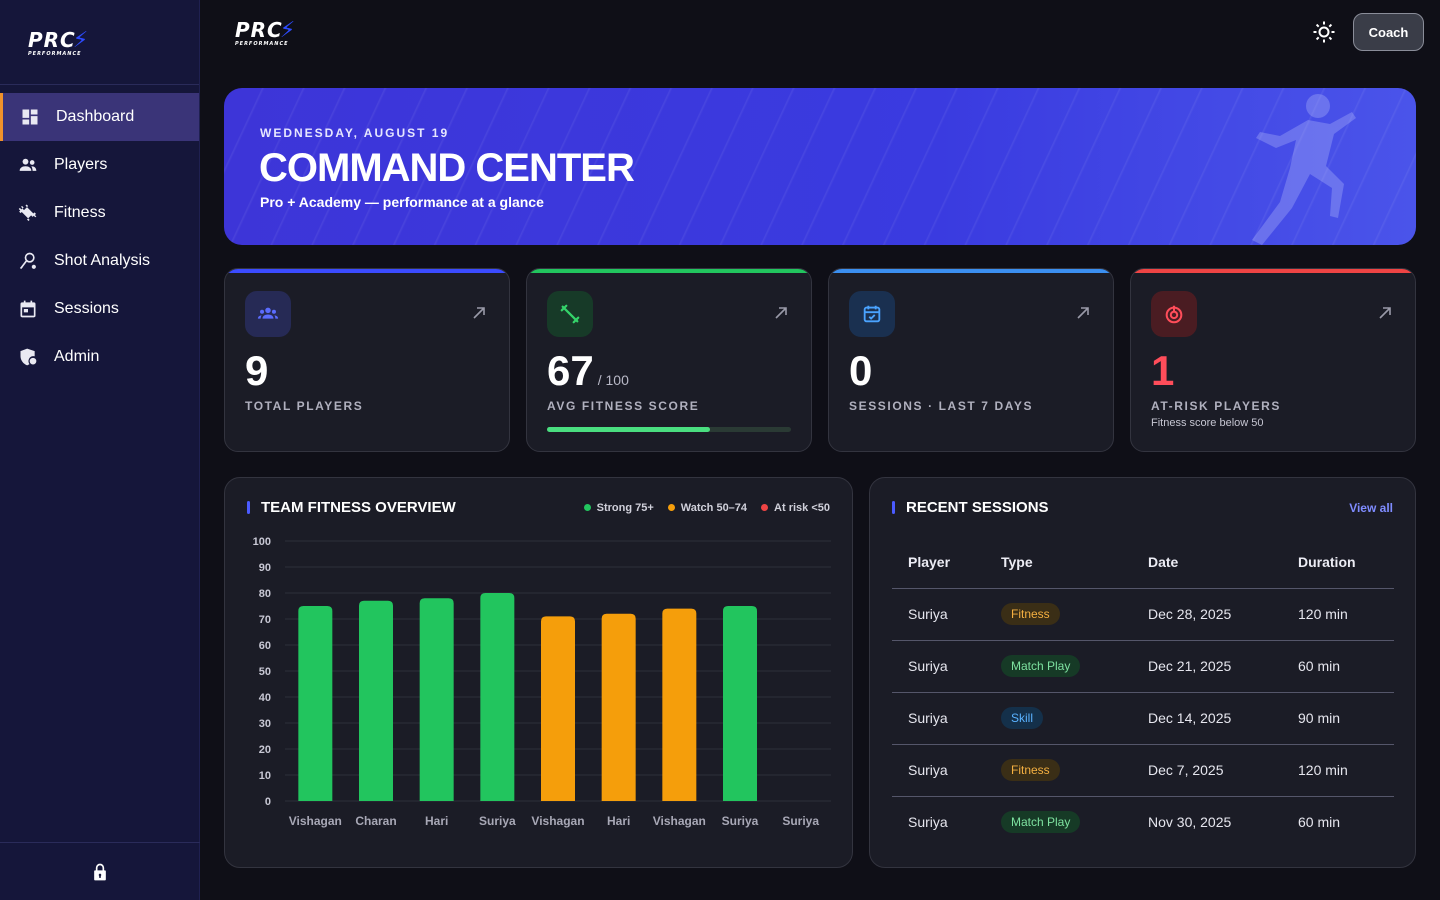 The height and width of the screenshot is (900, 1440). I want to click on sidebar-item-fitness: Fitness, so click(99, 213).